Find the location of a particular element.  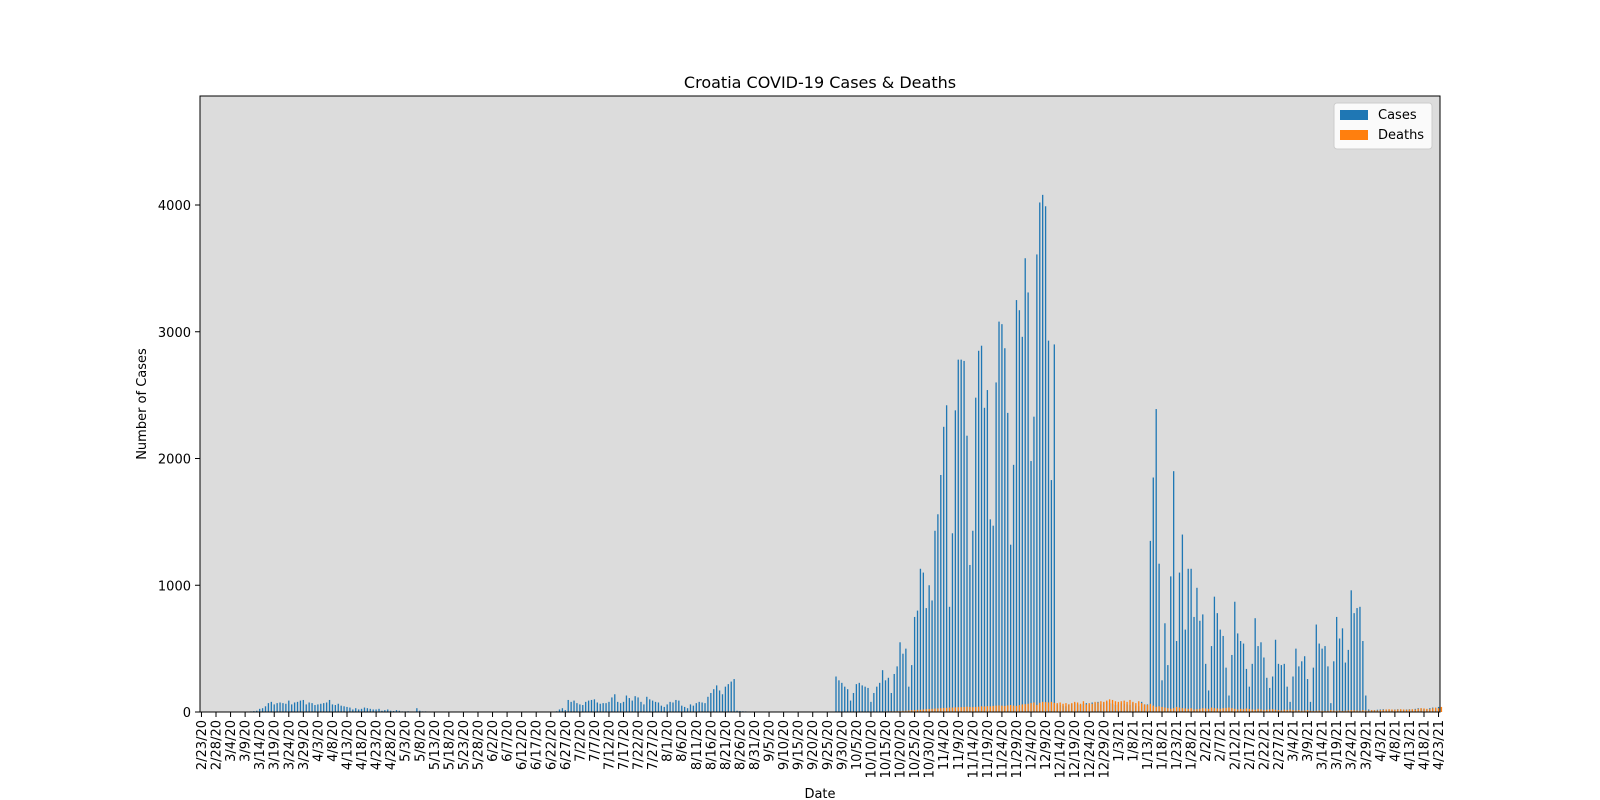

x-tick-label: 12/24/20 is located at coordinates (1090, 749).